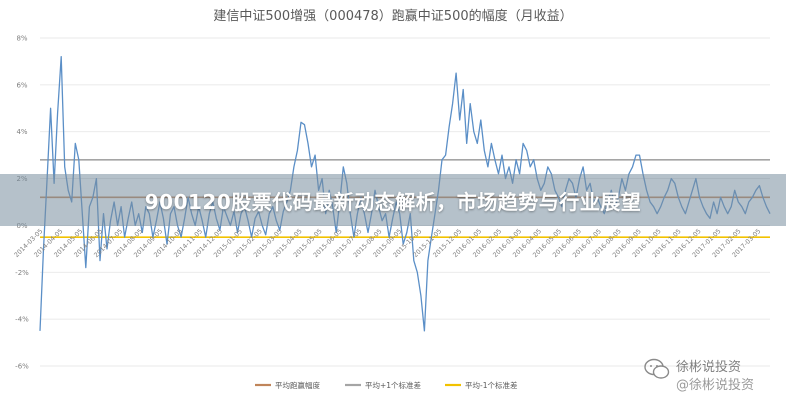 The height and width of the screenshot is (400, 786). I want to click on y-tick-label: -6%, so click(22, 367).